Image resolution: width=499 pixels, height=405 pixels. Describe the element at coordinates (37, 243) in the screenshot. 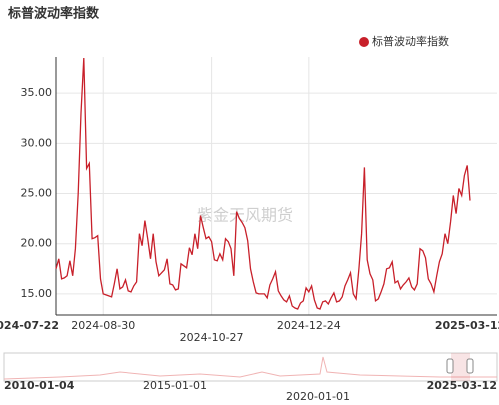

I see `y-tick-label: 20.00` at that location.